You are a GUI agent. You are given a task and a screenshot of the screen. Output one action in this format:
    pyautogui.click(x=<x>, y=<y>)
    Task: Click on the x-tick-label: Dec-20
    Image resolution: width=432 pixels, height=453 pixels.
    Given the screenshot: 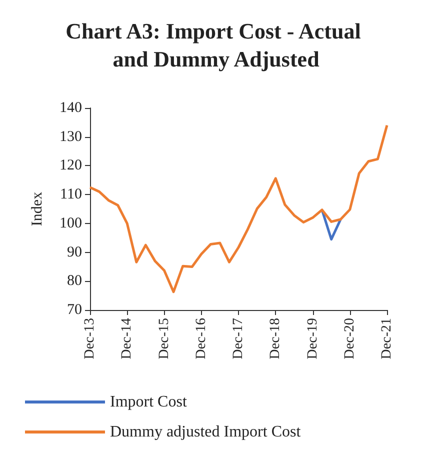 What is the action you would take?
    pyautogui.click(x=350, y=339)
    